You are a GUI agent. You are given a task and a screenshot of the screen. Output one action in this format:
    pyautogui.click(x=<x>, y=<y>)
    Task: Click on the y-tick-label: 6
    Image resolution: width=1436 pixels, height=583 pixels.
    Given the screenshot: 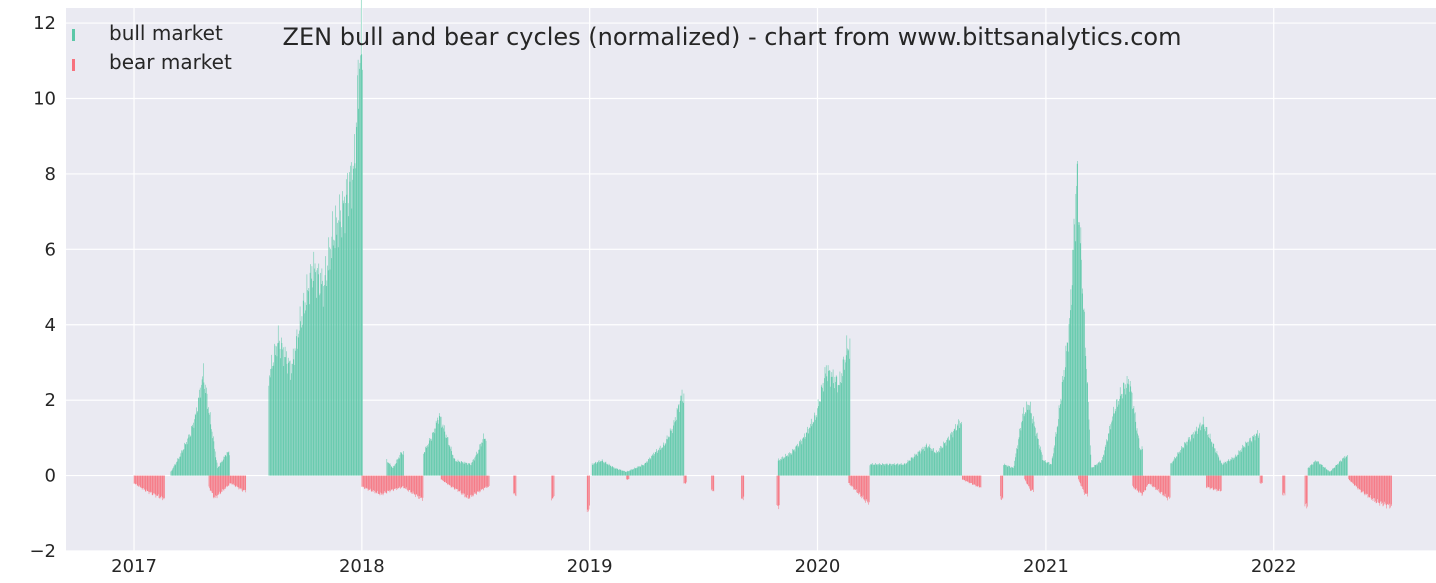 What is the action you would take?
    pyautogui.click(x=50, y=249)
    